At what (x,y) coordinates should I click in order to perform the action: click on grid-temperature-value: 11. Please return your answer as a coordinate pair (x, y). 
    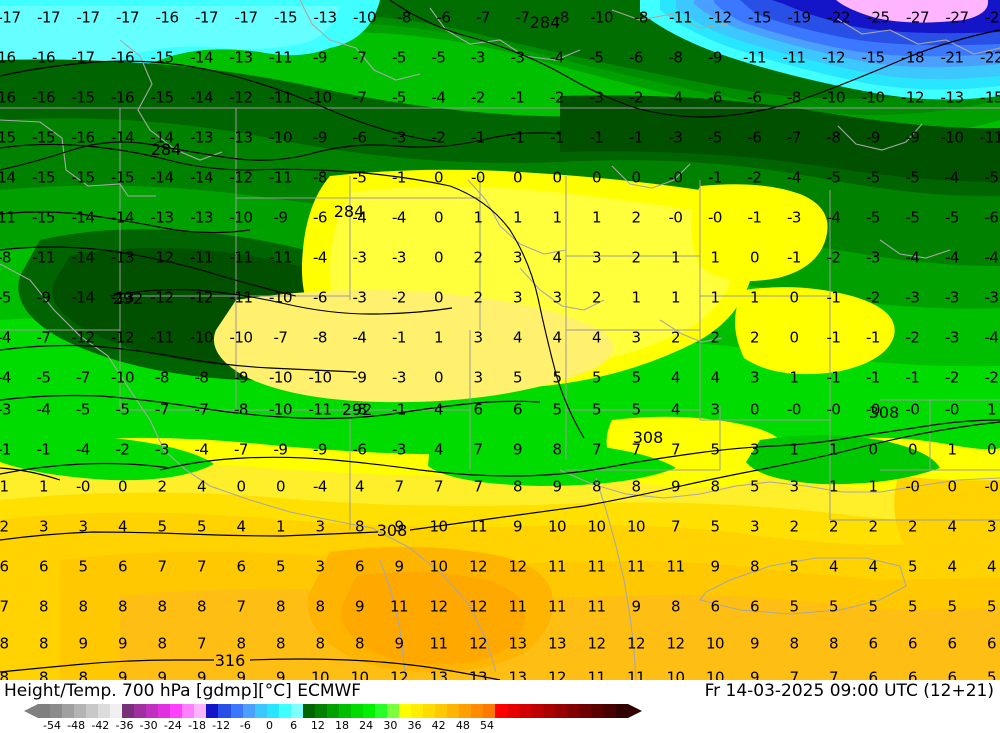
    Looking at the image, I should click on (636, 566).